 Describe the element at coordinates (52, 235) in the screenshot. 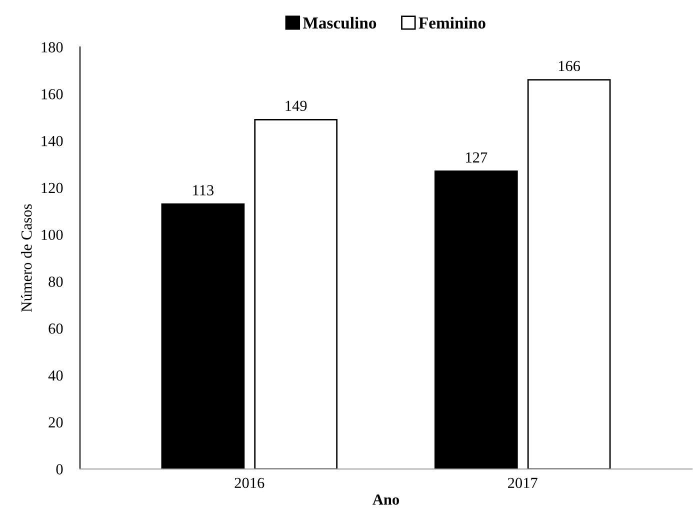

I see `y-tick-label: 100` at that location.